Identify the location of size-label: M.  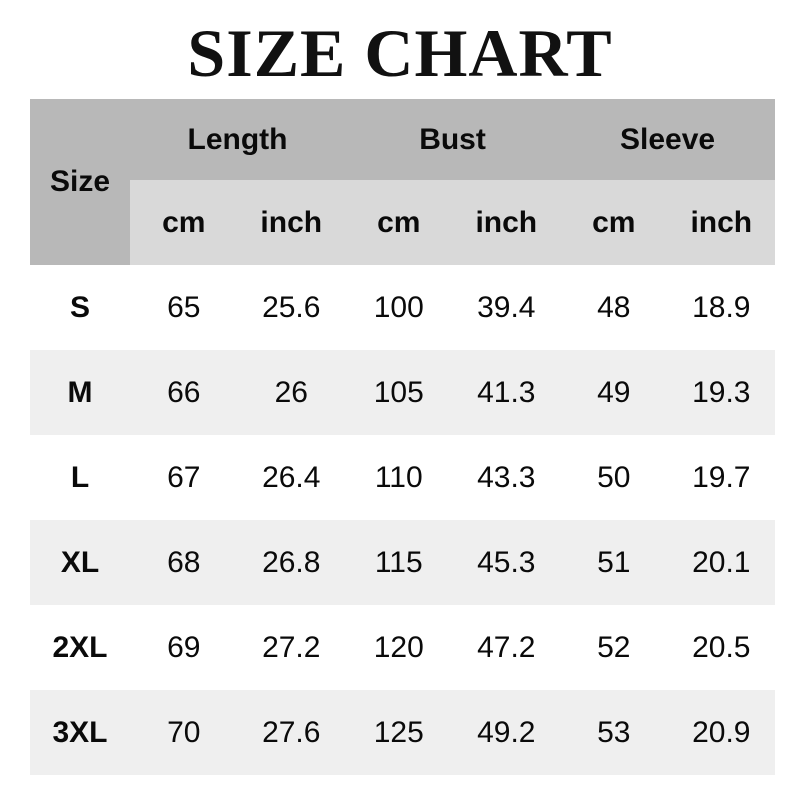
(80, 392).